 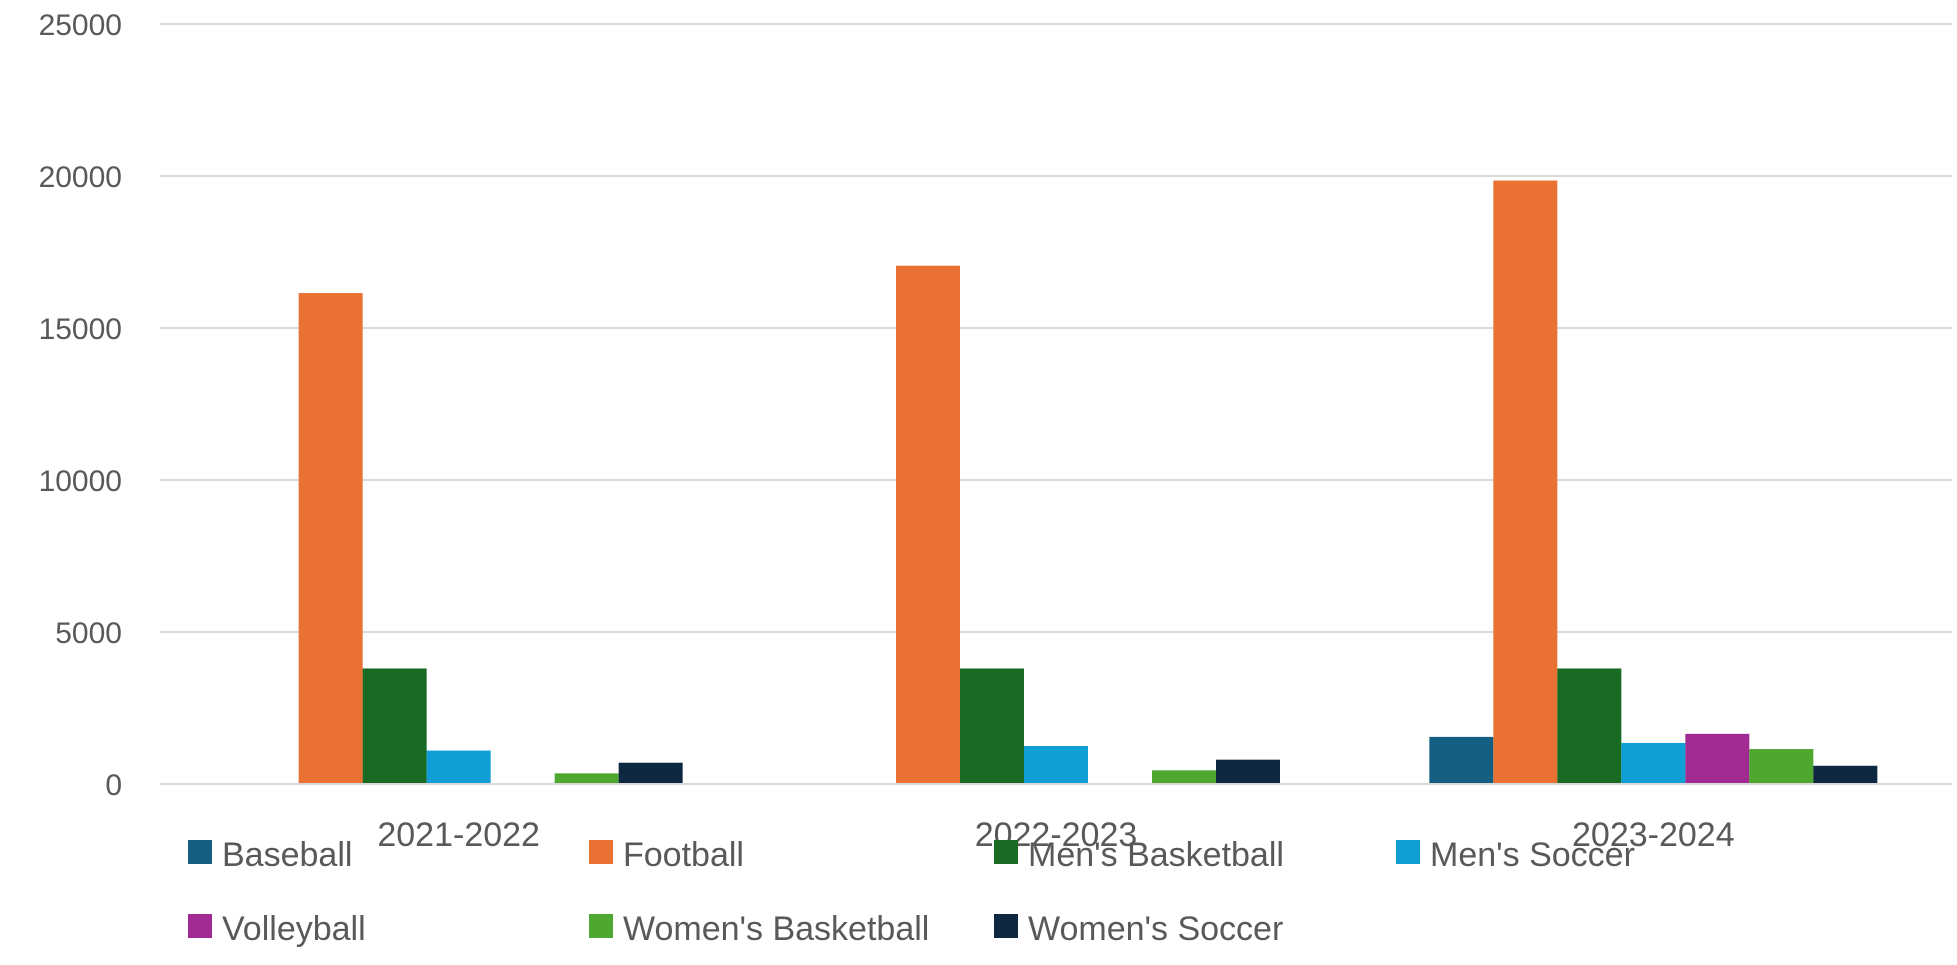 What do you see at coordinates (458, 767) in the screenshot?
I see `bar-men-s-soccer-2021-2022` at bounding box center [458, 767].